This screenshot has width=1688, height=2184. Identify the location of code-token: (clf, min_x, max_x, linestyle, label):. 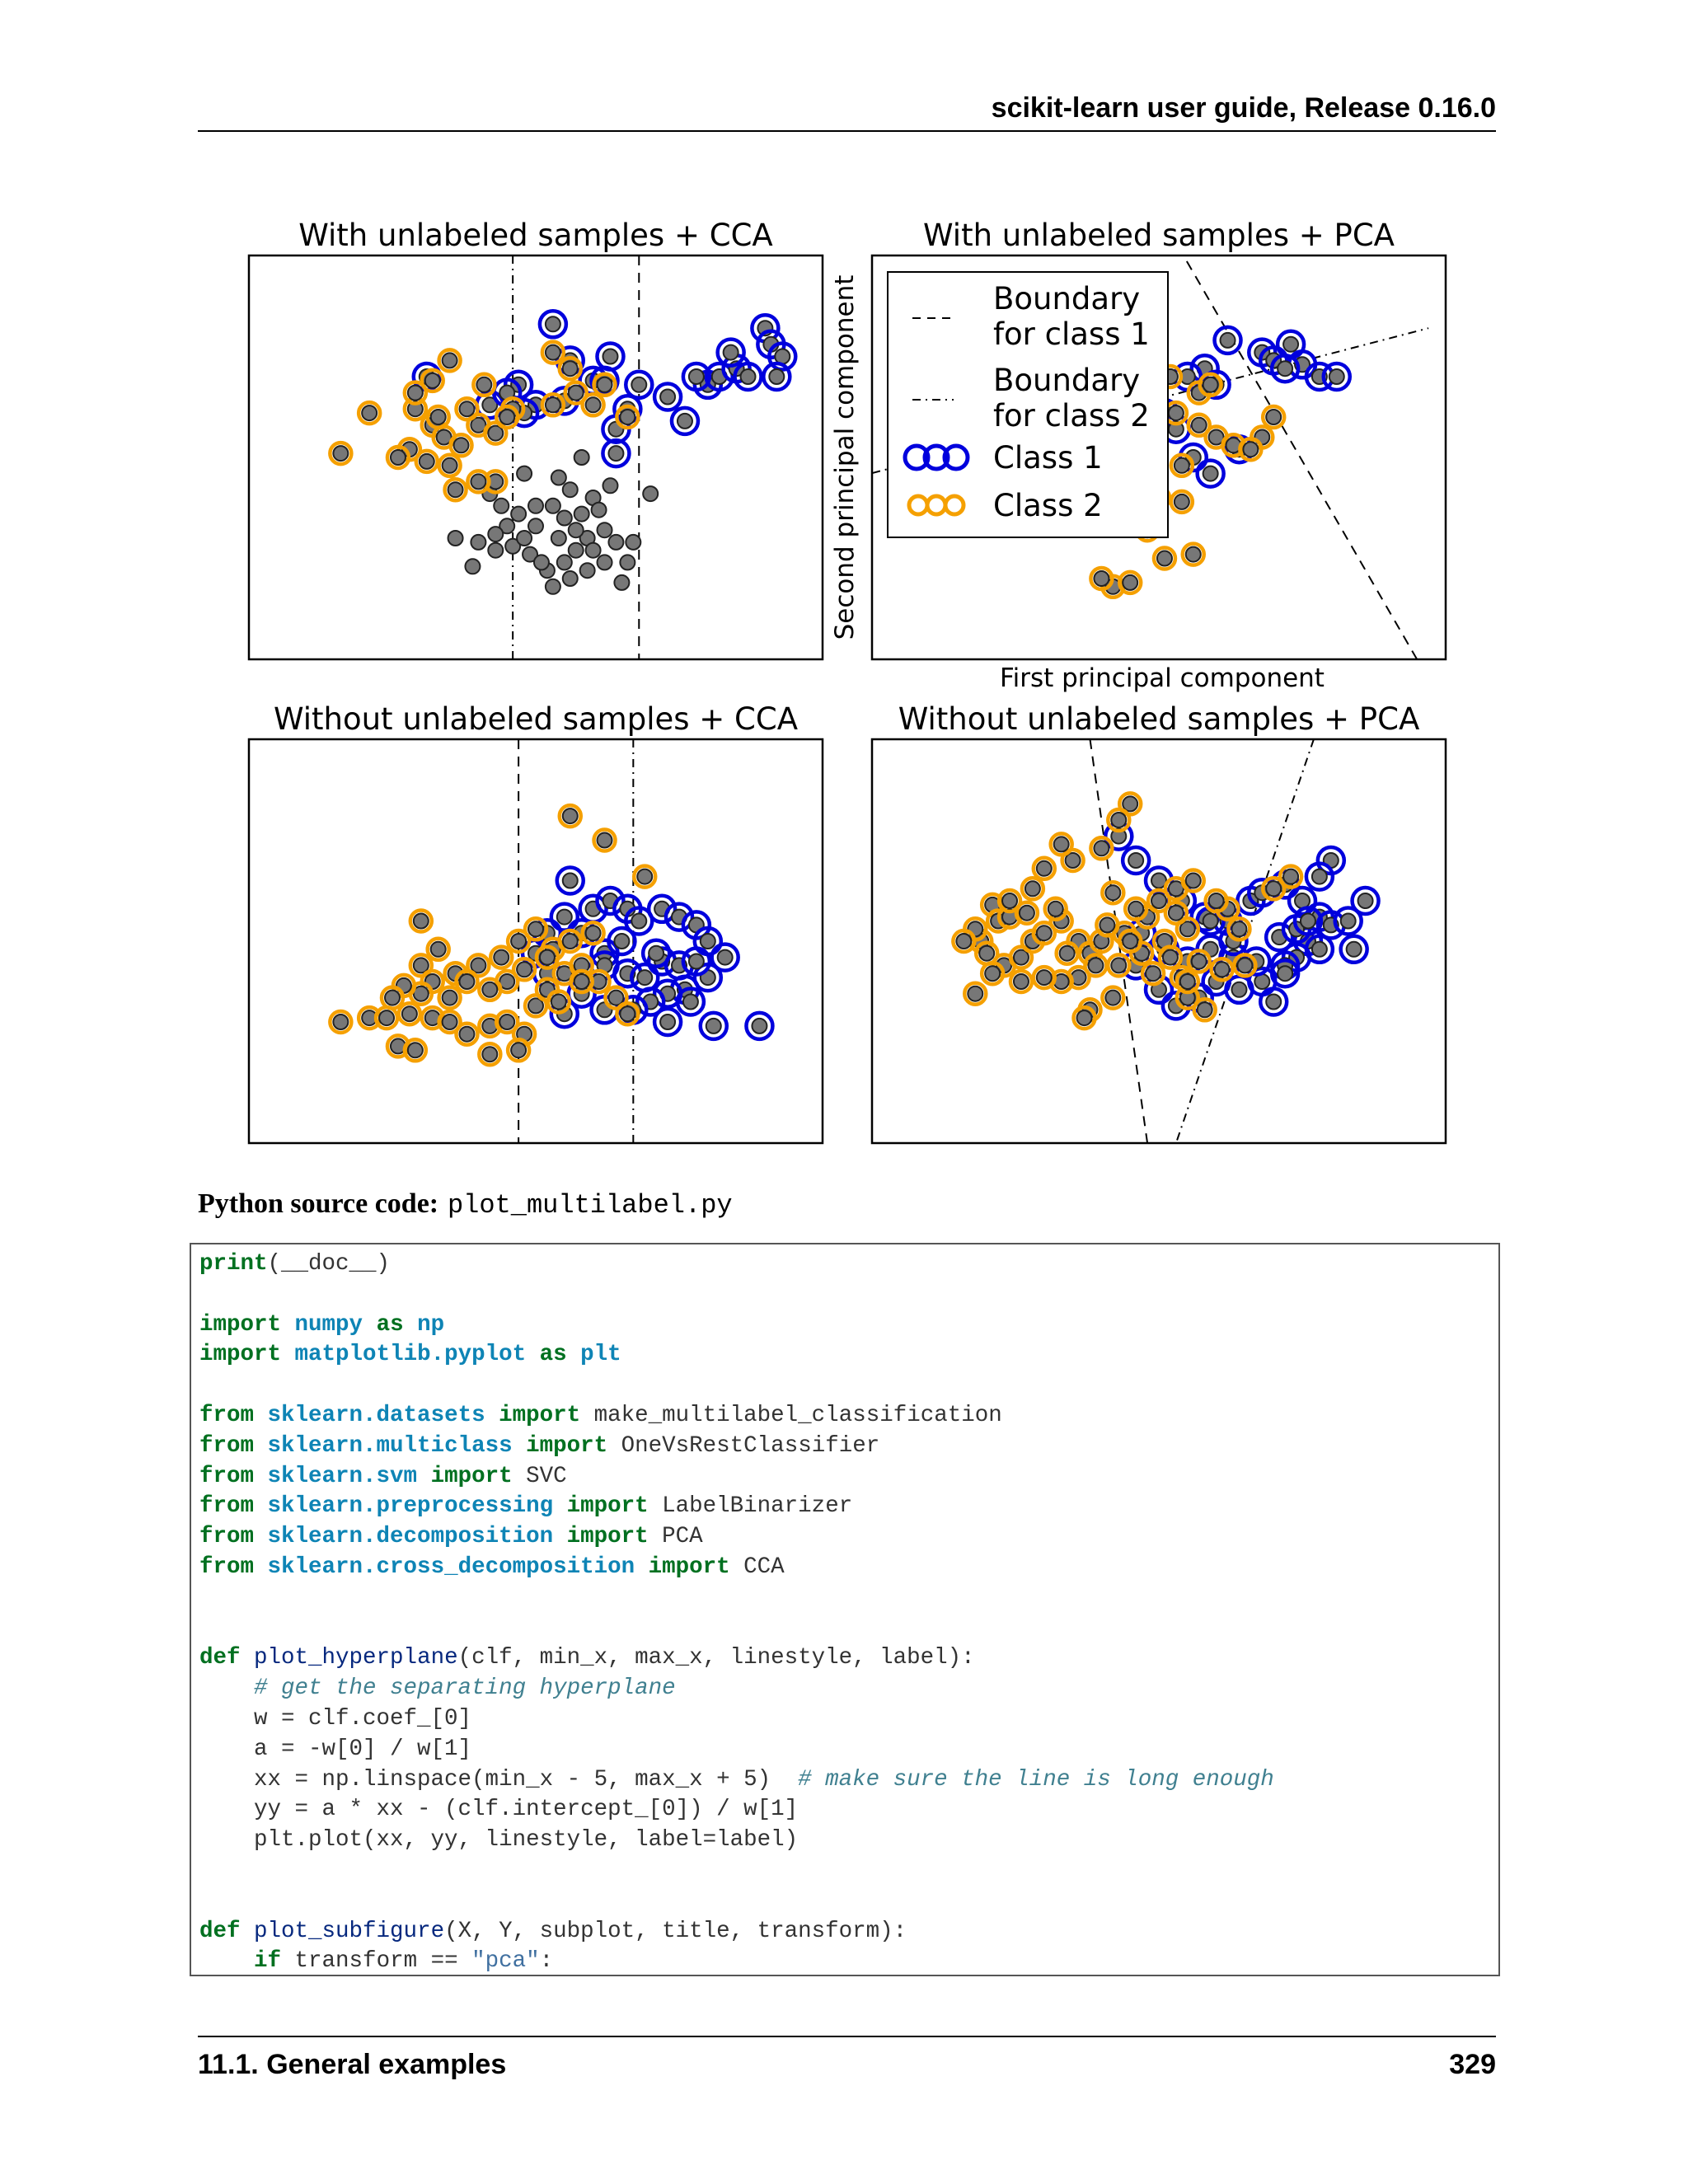
(716, 1658).